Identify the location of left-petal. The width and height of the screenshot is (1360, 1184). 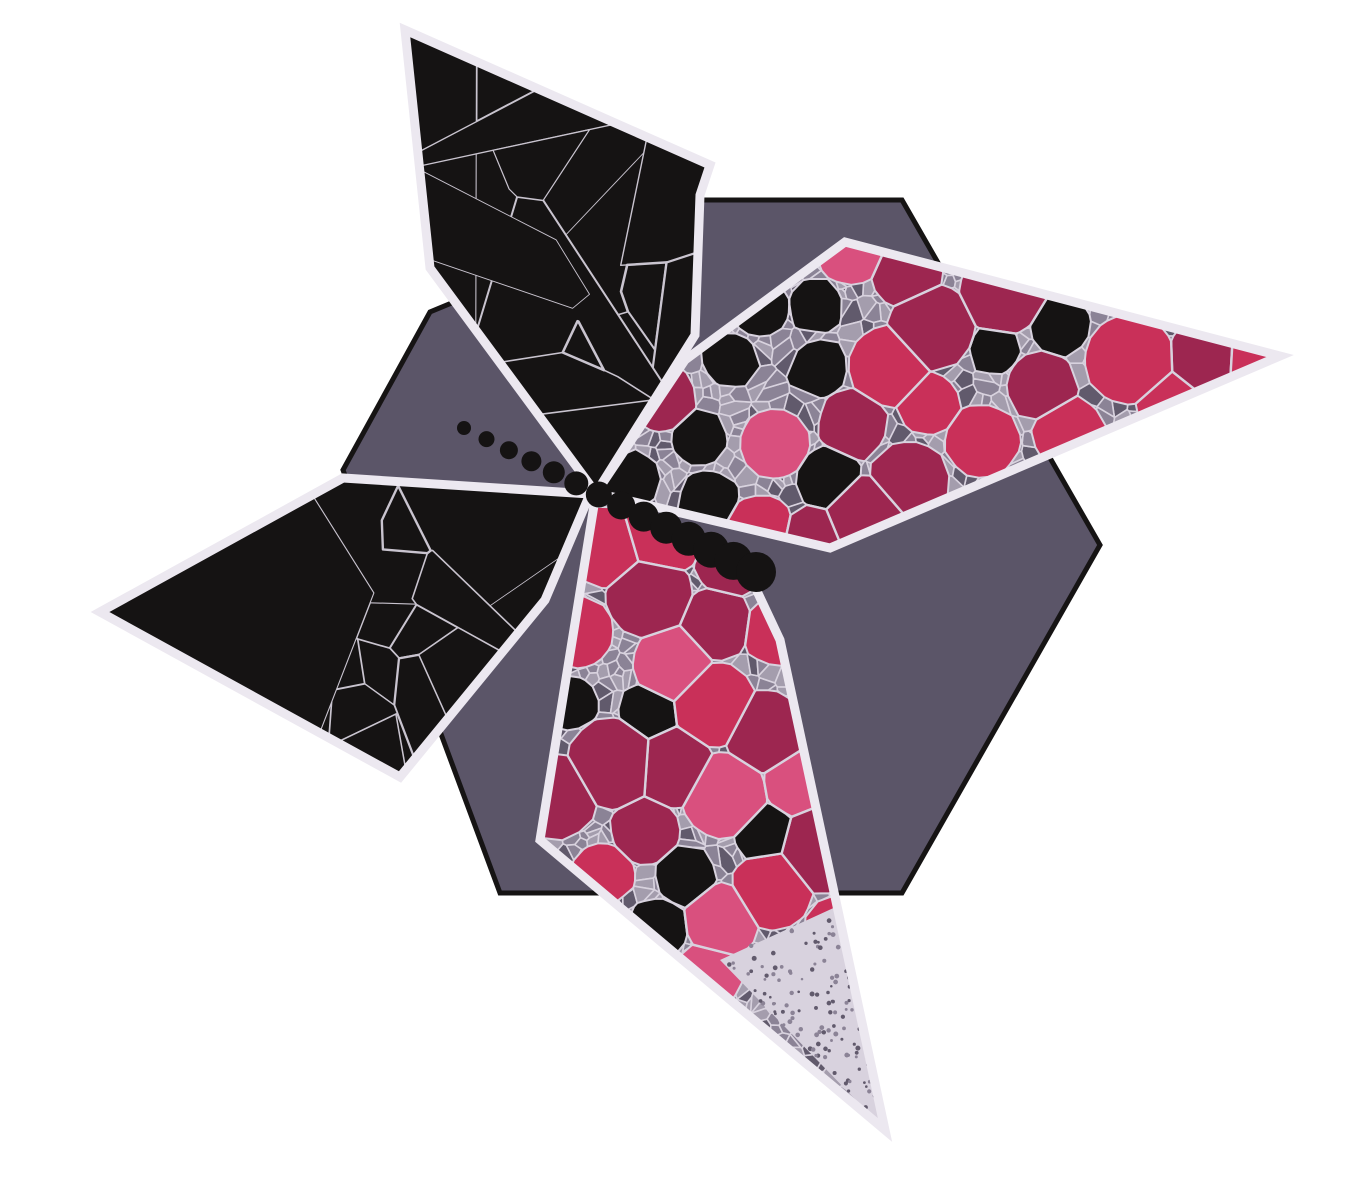
(343, 628).